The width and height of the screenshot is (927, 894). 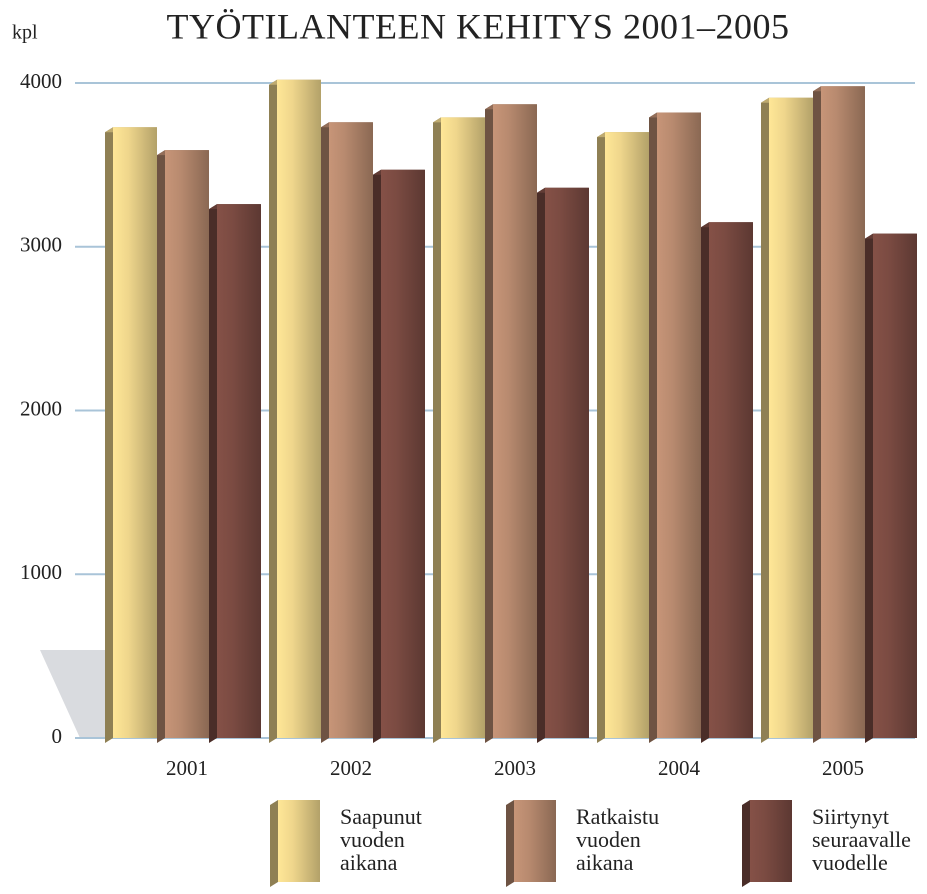 I want to click on legend-label: Saapunut vuoden aikana, so click(x=381, y=839).